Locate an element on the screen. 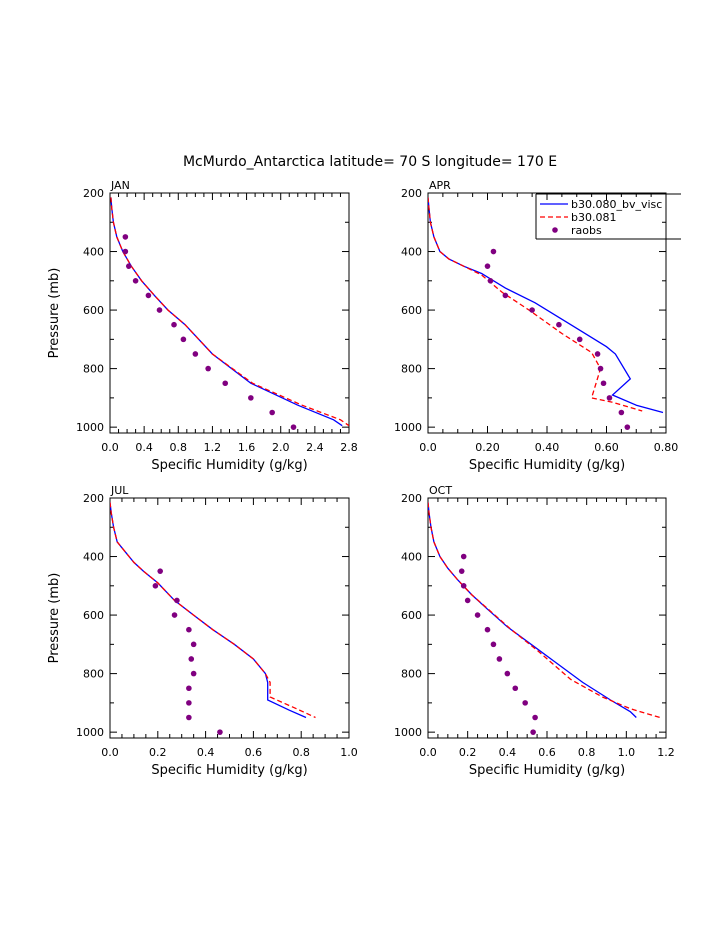  y-tick-label-apr: 1000 is located at coordinates (408, 427).